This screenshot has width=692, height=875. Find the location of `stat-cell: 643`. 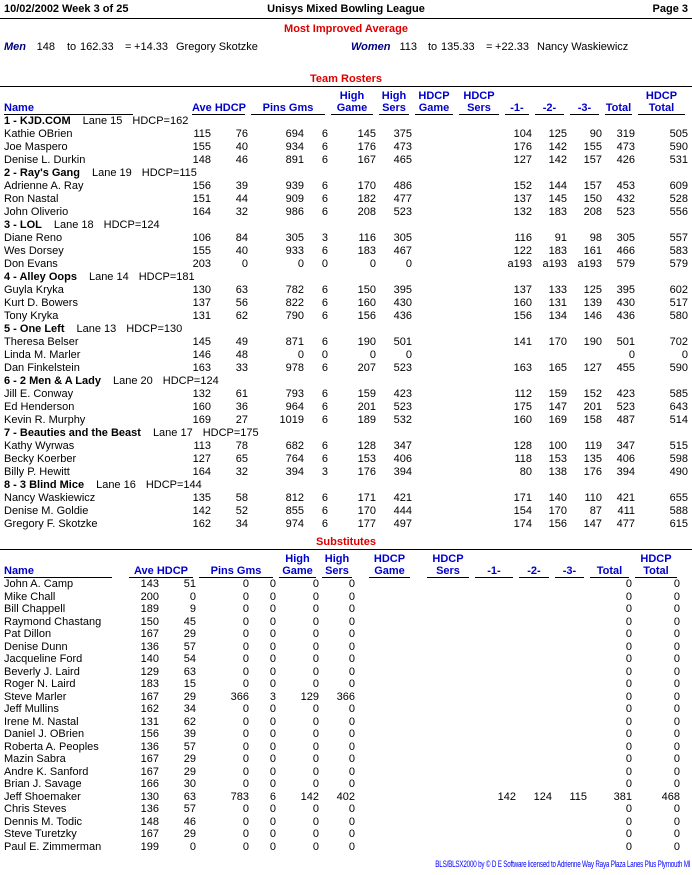

stat-cell: 643 is located at coordinates (678, 407).